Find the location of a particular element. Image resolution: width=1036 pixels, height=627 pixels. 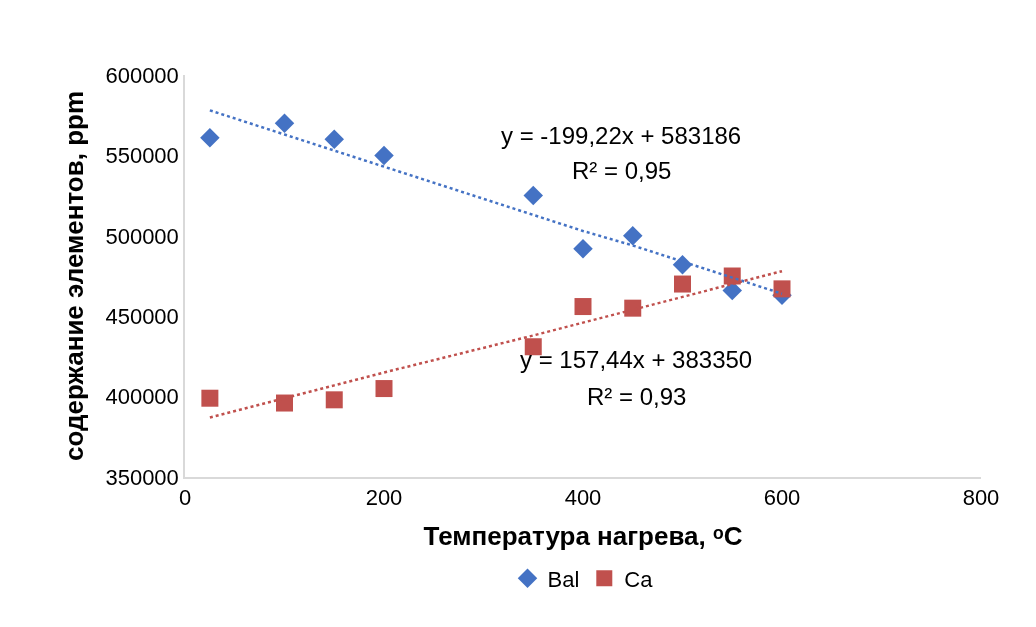

legend-label: Bal is located at coordinates (563, 579).